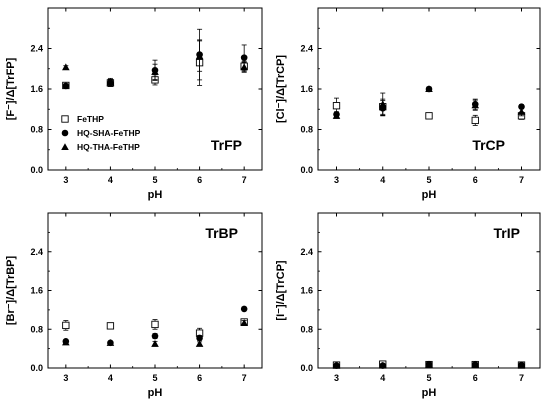 This screenshot has width=550, height=405. I want to click on legend-label: HQ-SHA-FeTHP, so click(109, 133).